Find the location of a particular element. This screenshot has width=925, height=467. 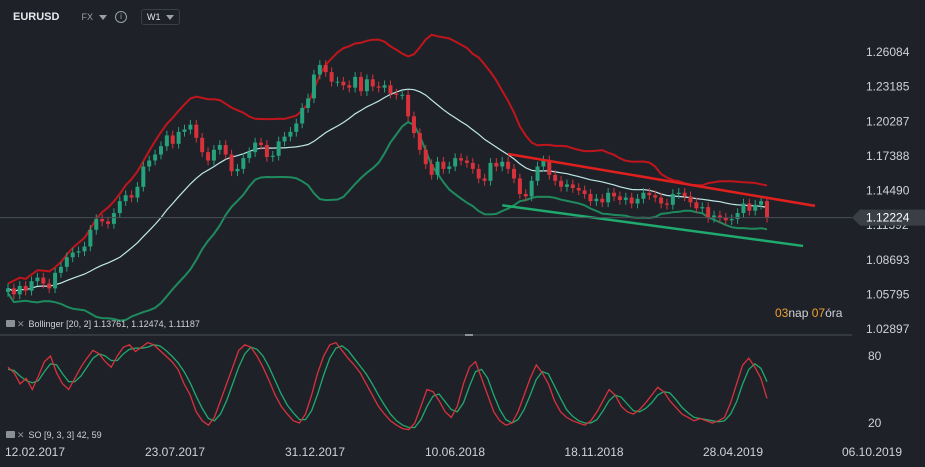

timeframe-label: W1 is located at coordinates (153, 17).